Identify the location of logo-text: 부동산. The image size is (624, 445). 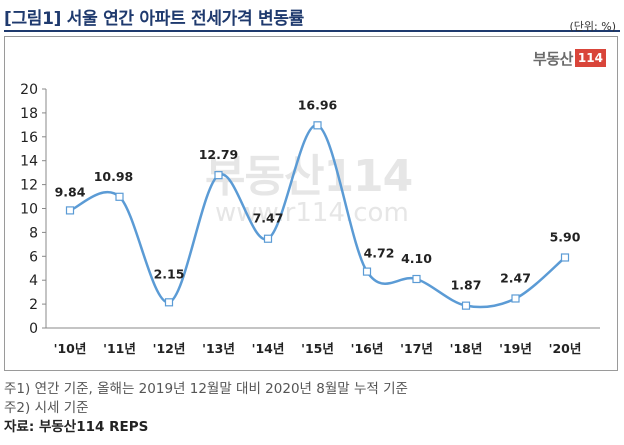
(553, 58).